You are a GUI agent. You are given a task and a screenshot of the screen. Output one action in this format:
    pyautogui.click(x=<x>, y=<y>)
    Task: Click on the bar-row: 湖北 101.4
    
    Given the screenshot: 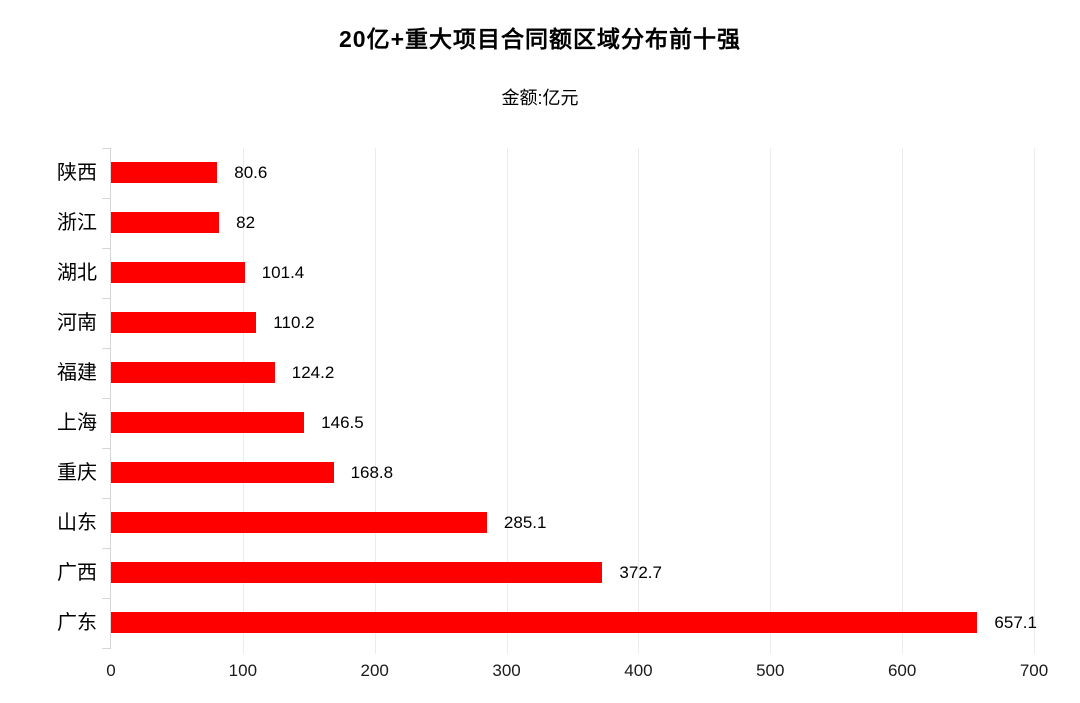 What is the action you would take?
    pyautogui.click(x=545, y=273)
    